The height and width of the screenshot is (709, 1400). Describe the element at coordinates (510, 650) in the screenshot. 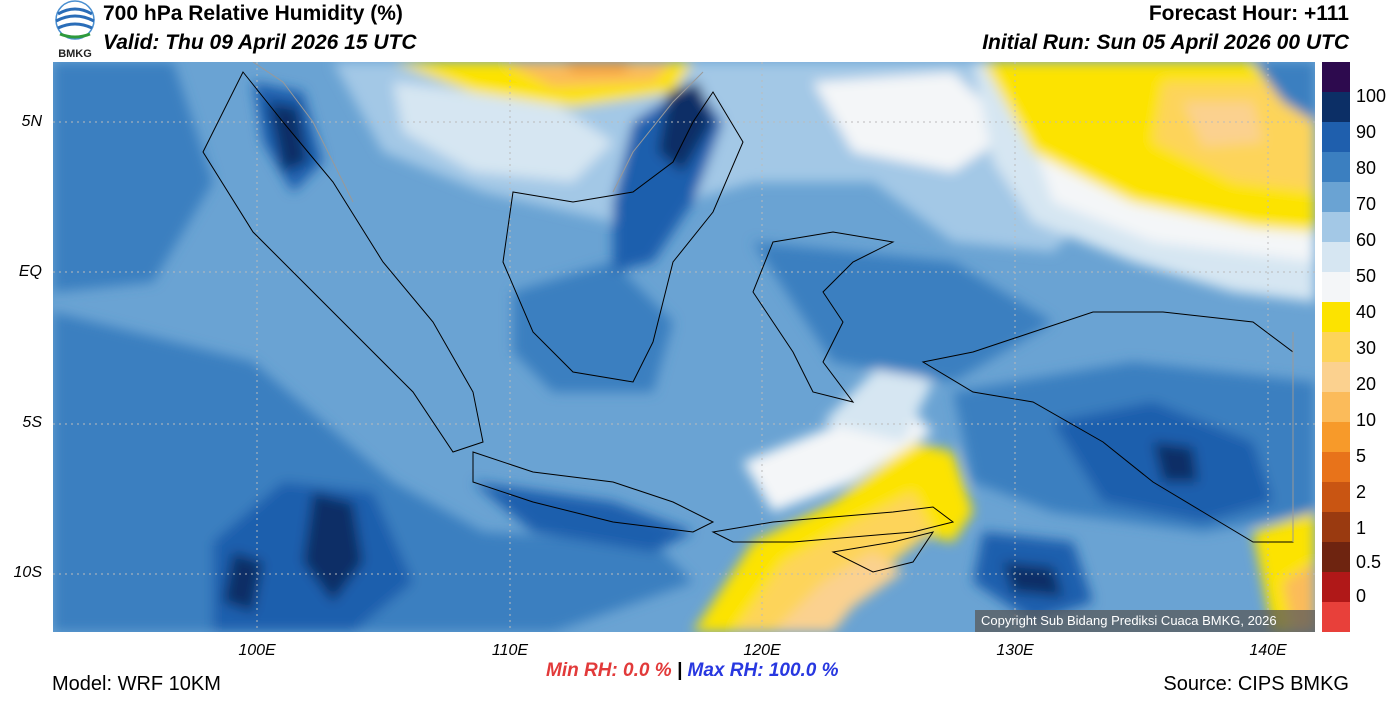

I see `lon-label-110e: 110E` at that location.